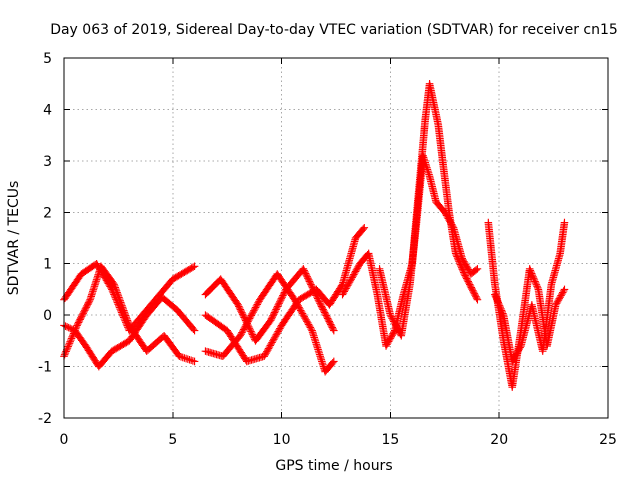 This screenshot has height=480, width=640. Describe the element at coordinates (64, 440) in the screenshot. I see `x-tick-label: 0` at that location.